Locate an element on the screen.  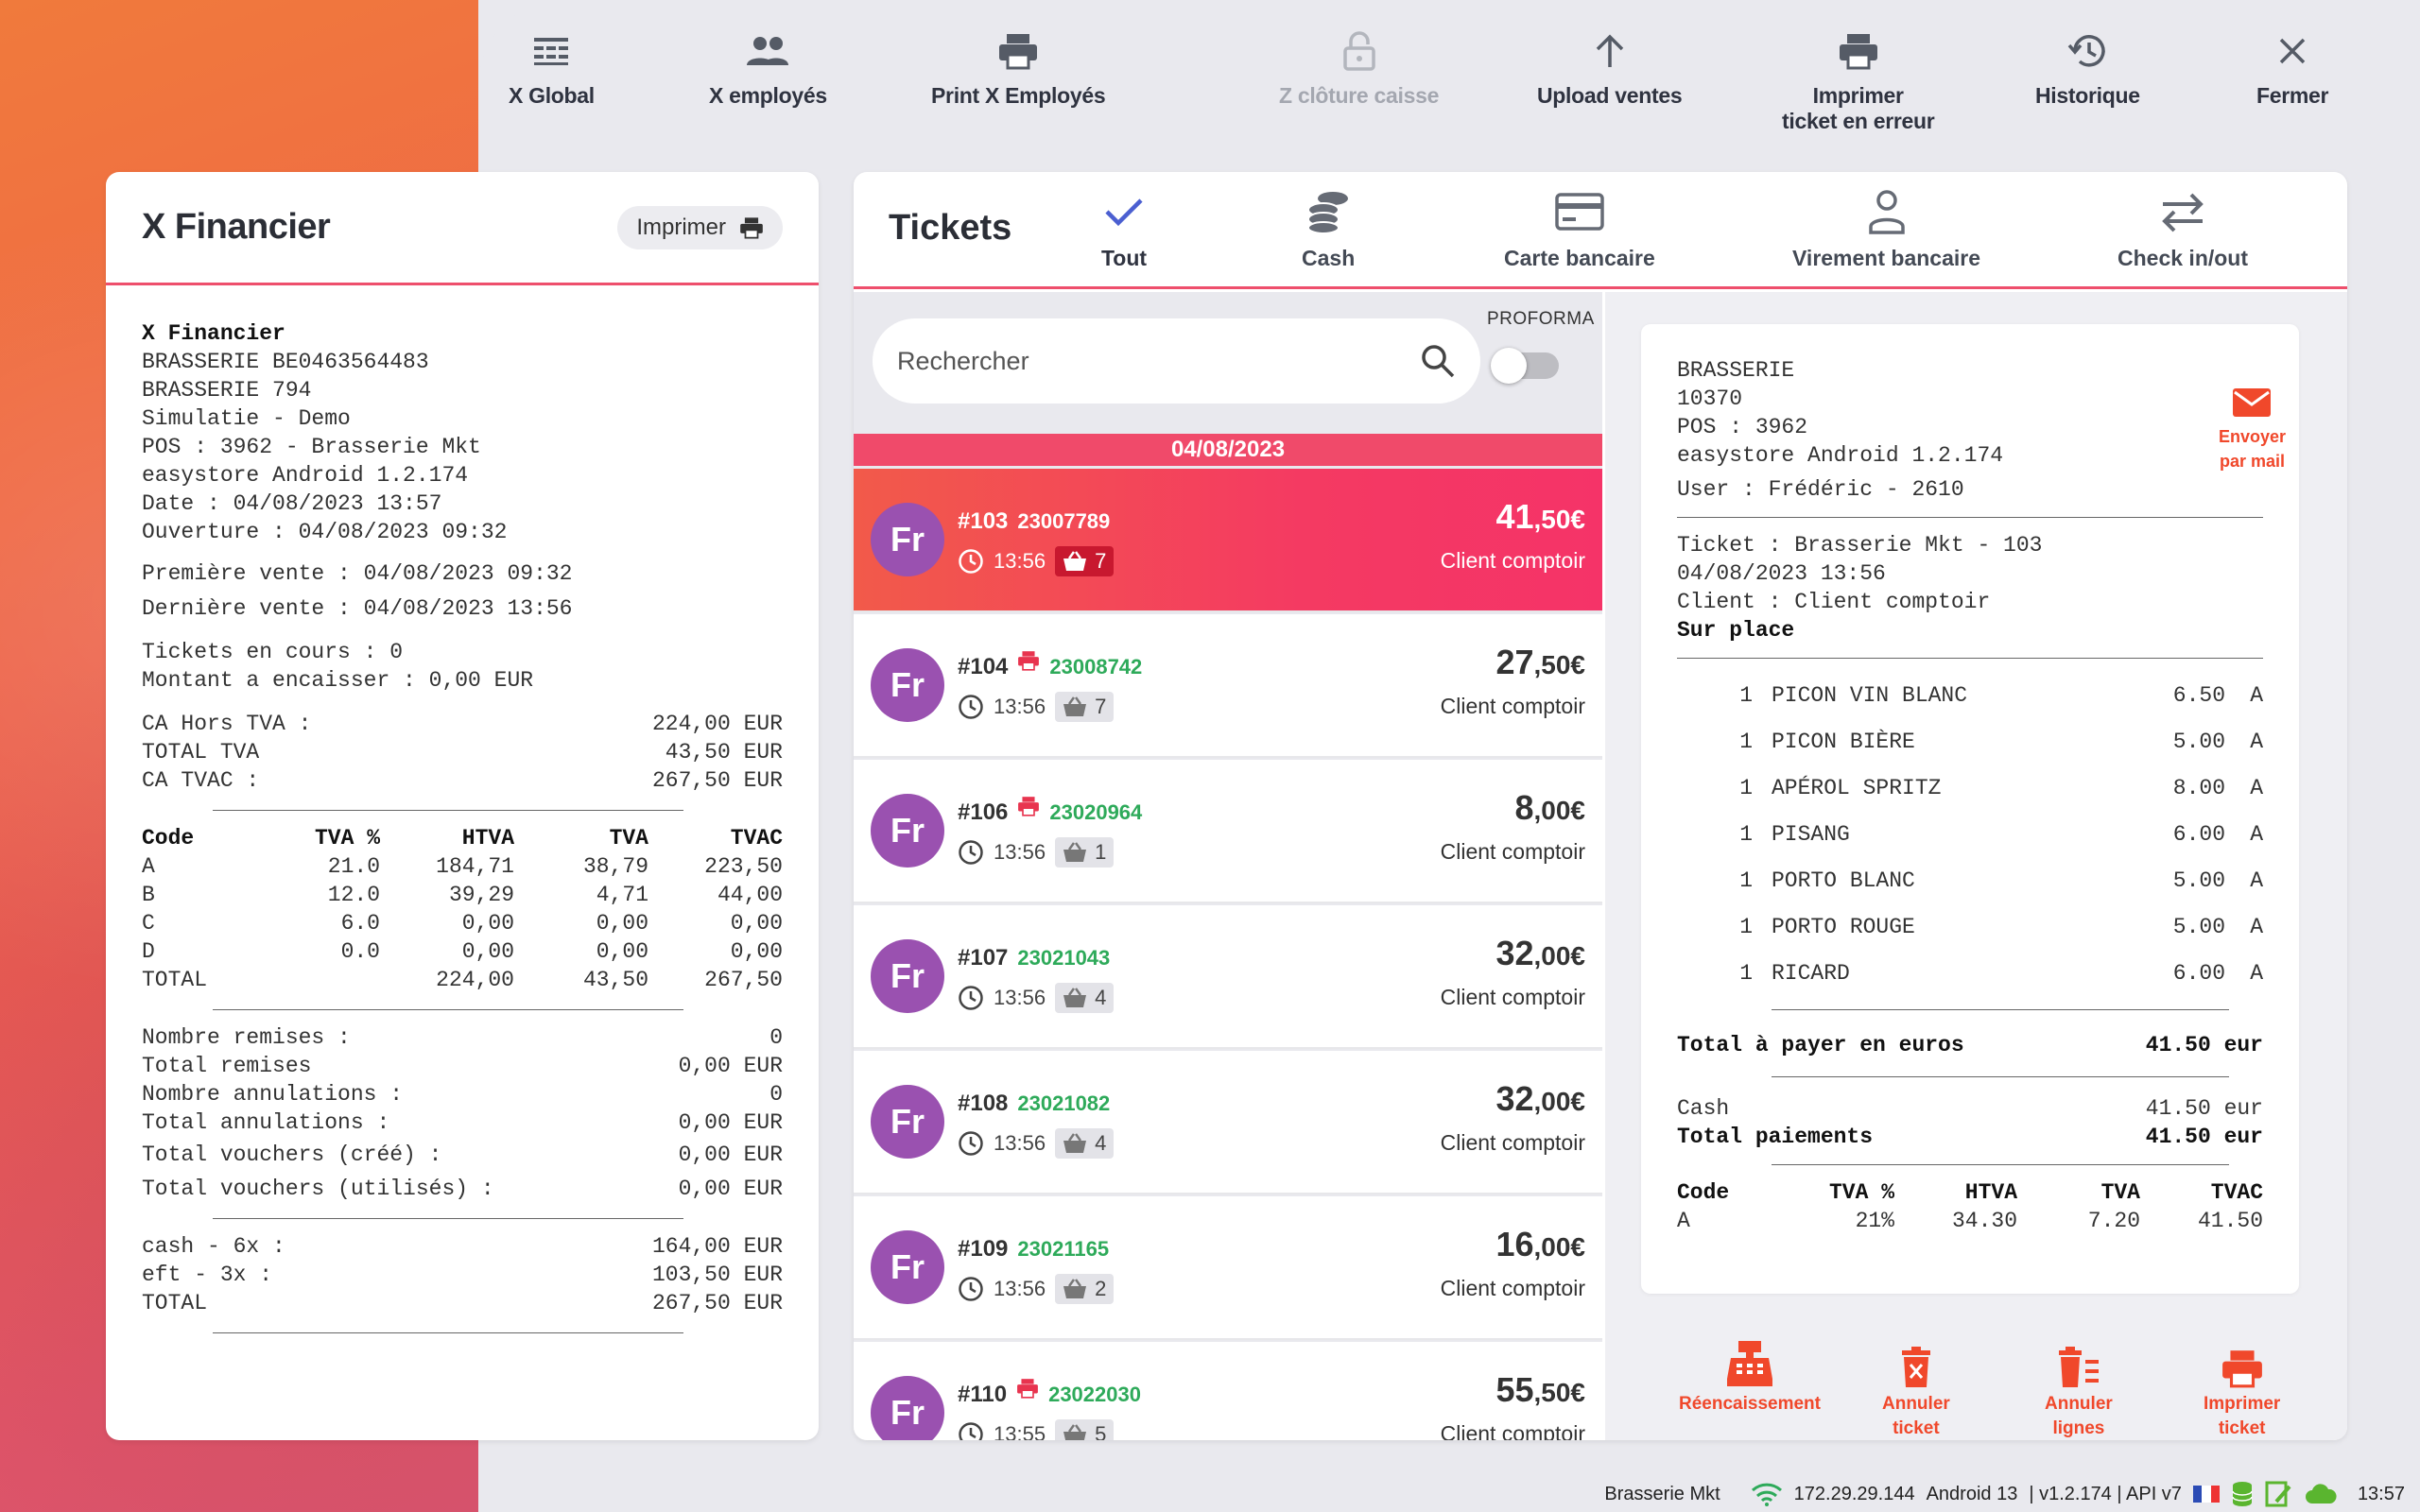
tab-cash: Cash is located at coordinates (1328, 228).